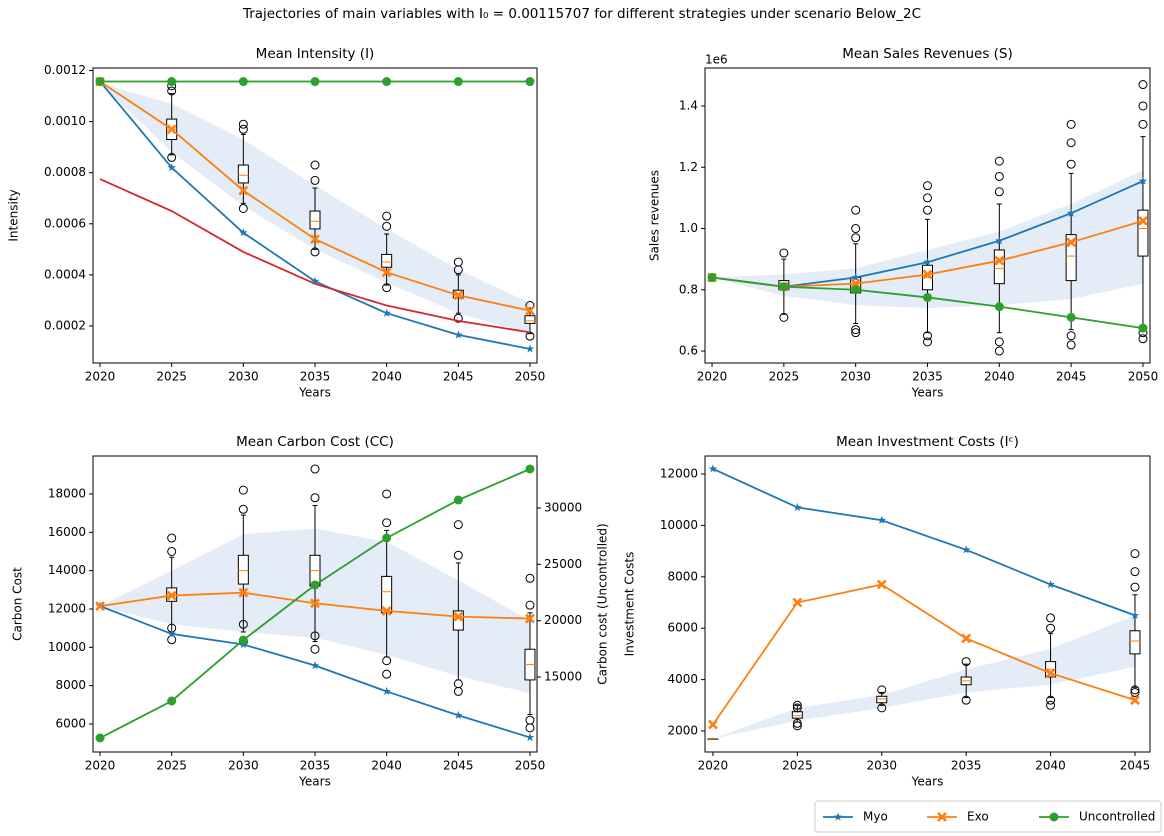 Image resolution: width=1164 pixels, height=836 pixels. I want to click on x-tick-label: 2050, so click(530, 377).